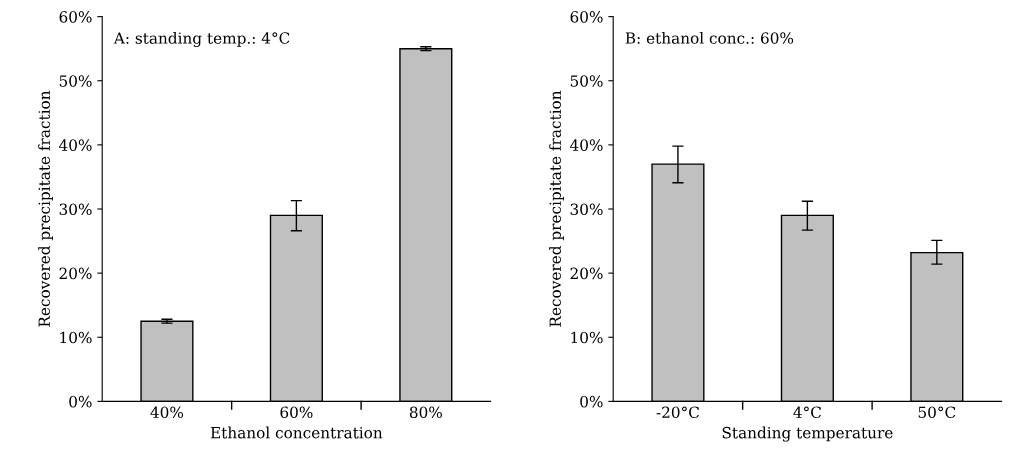 The width and height of the screenshot is (1022, 475). Describe the element at coordinates (807, 434) in the screenshot. I see `x-axis-title: Standing temperature` at that location.